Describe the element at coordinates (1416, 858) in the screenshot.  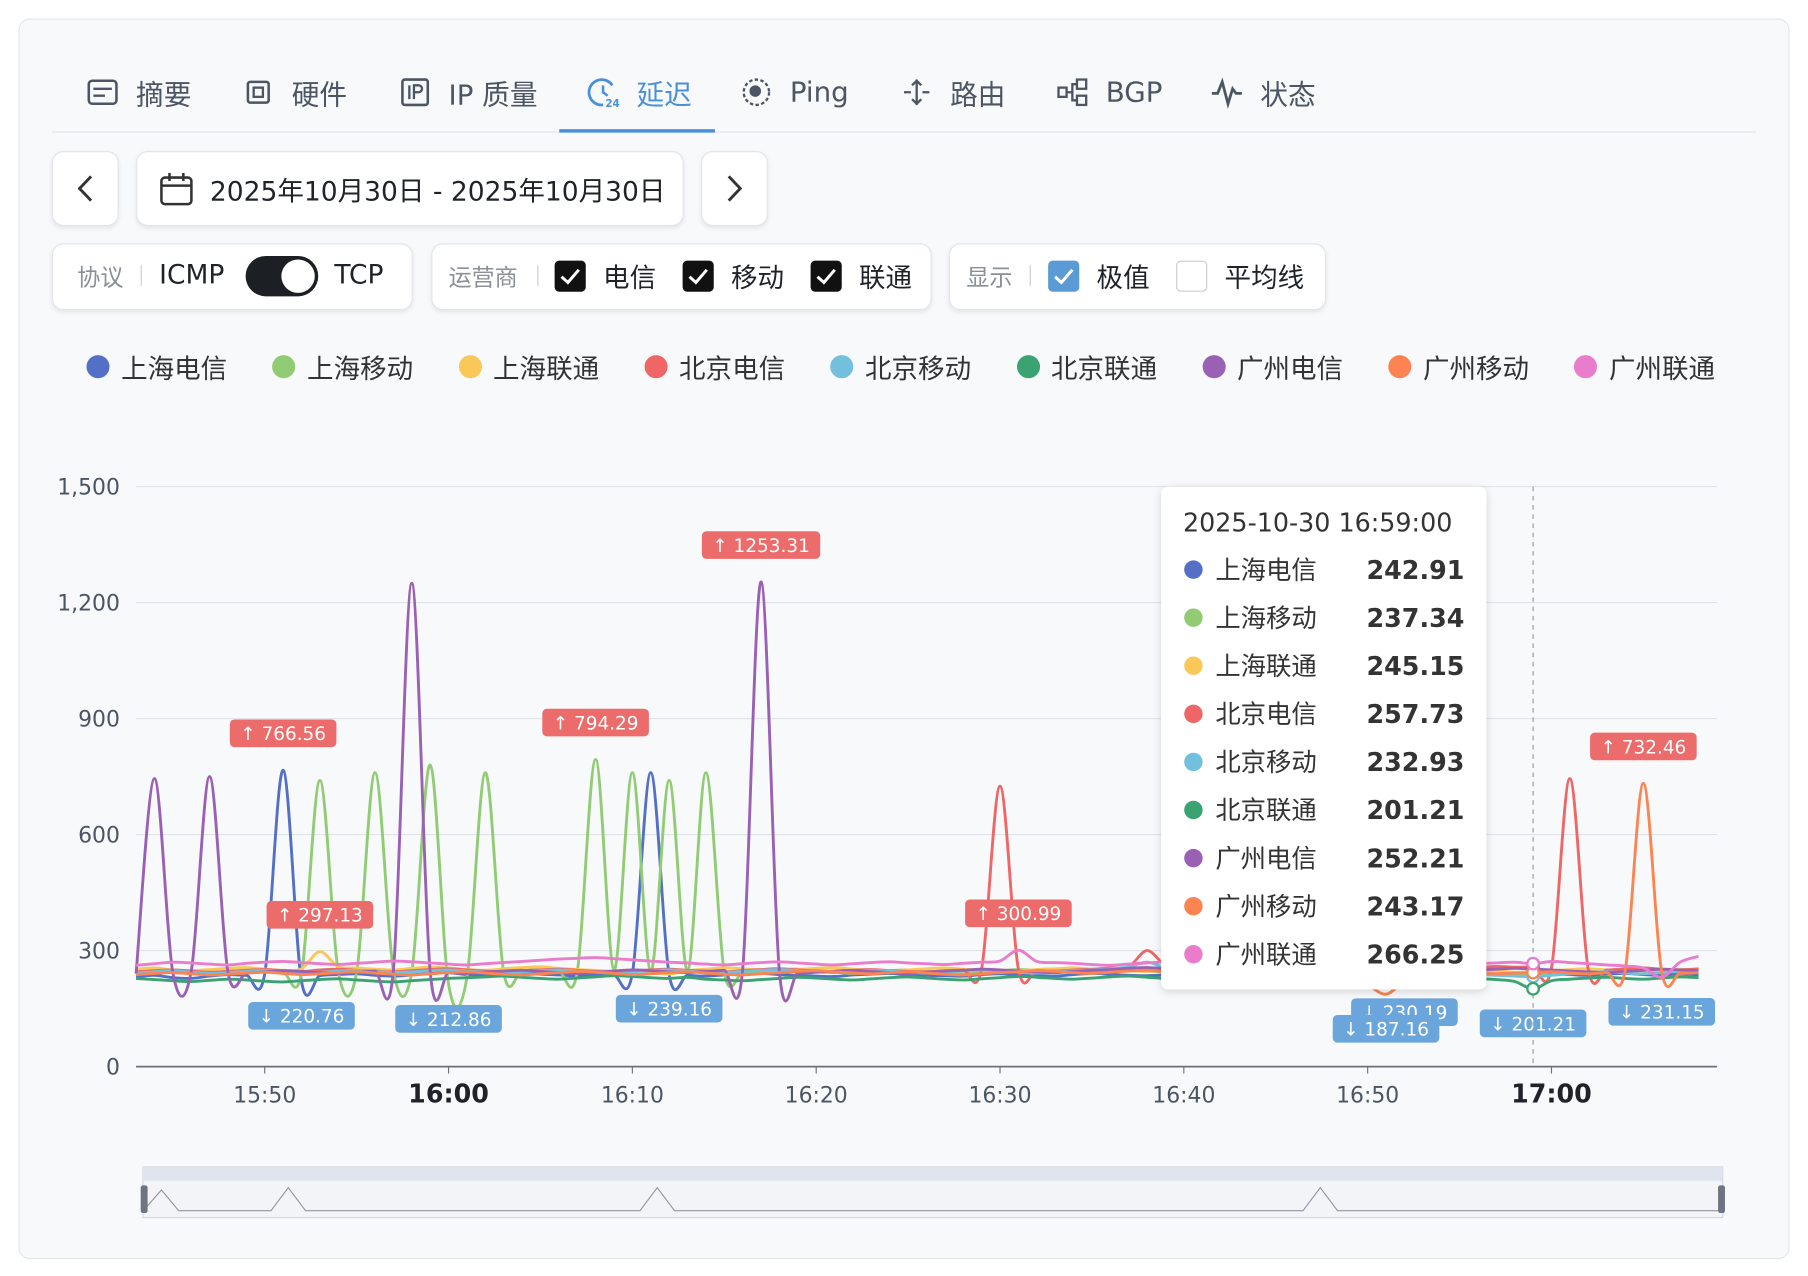
I see `tooltip-value: 252.21` at that location.